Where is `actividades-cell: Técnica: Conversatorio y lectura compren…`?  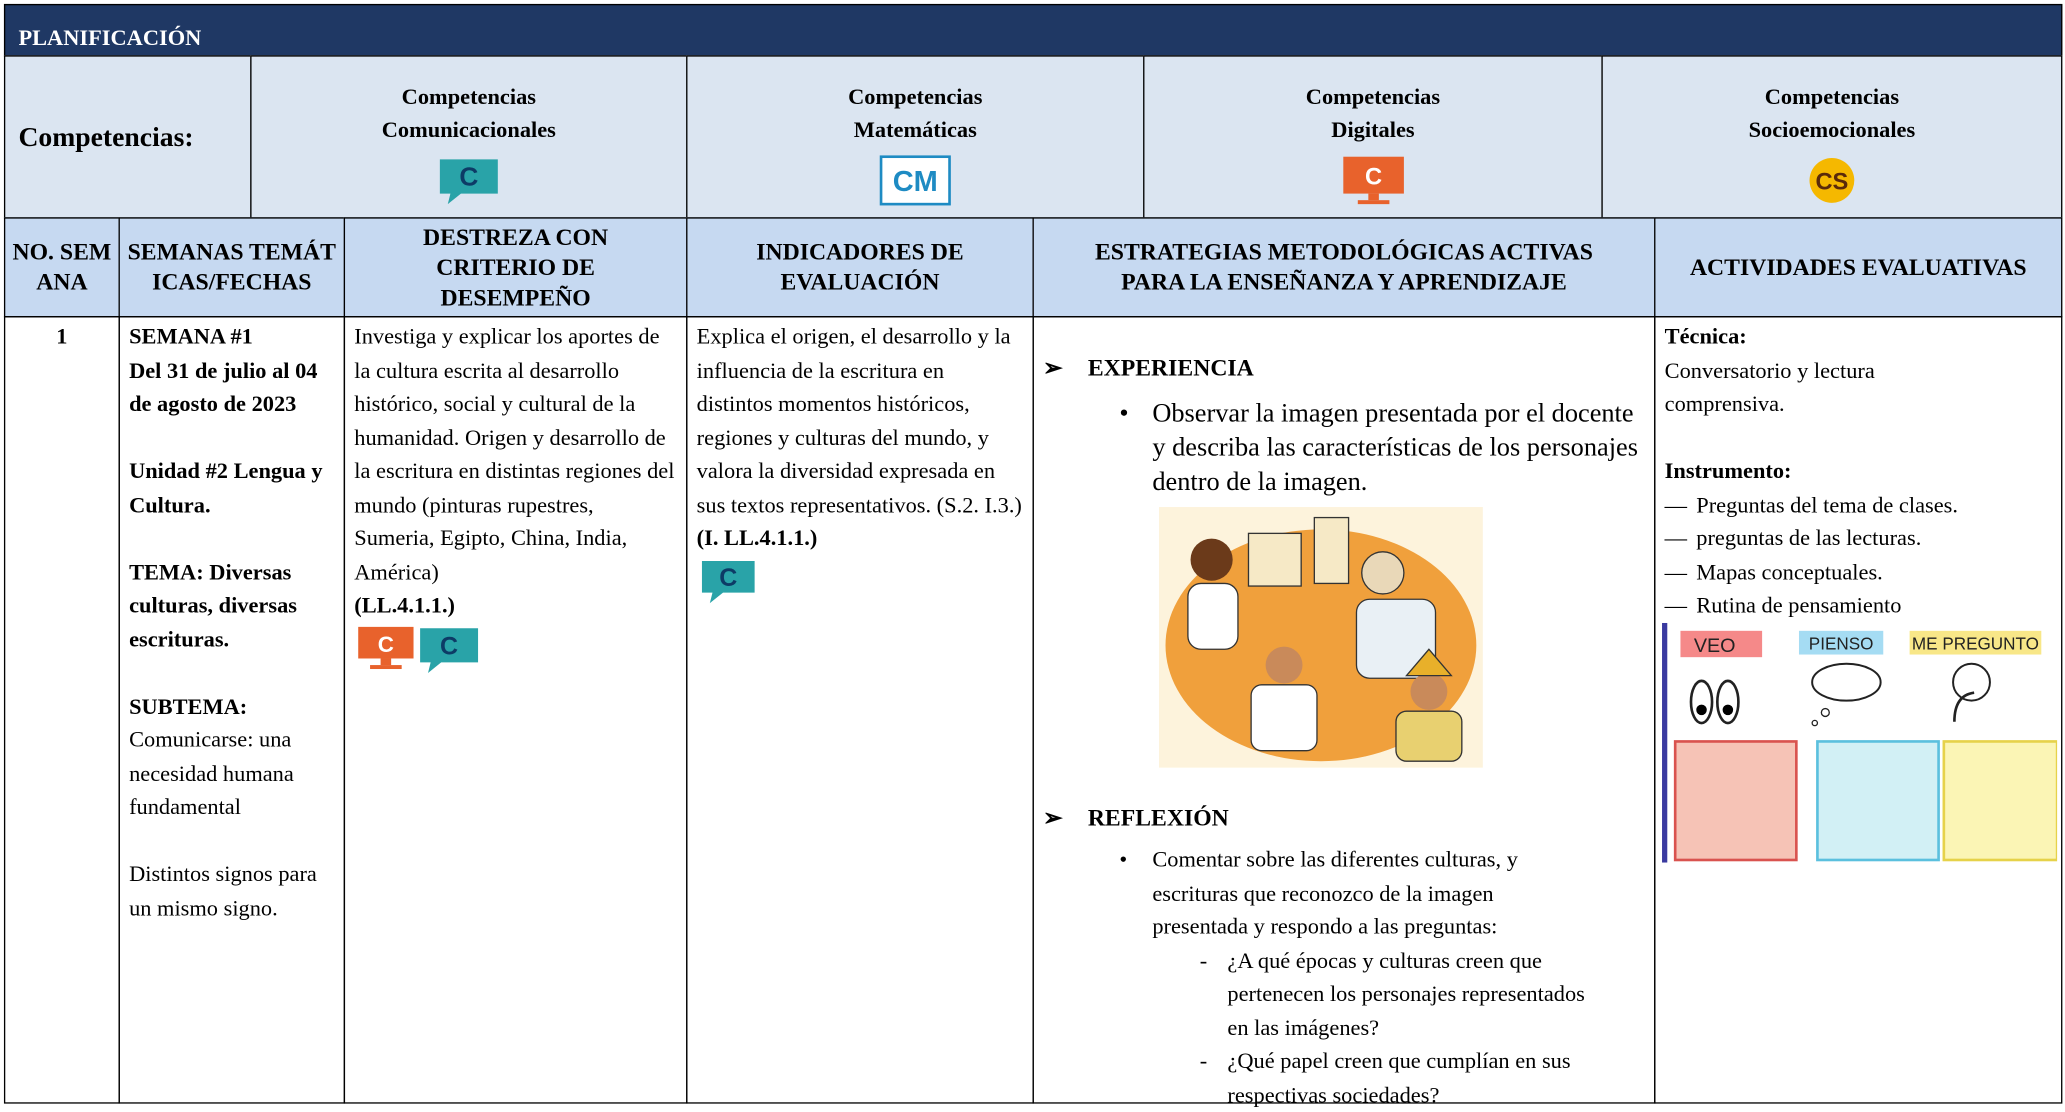
actividades-cell: Técnica: Conversatorio y lectura compren… is located at coordinates (1858, 710).